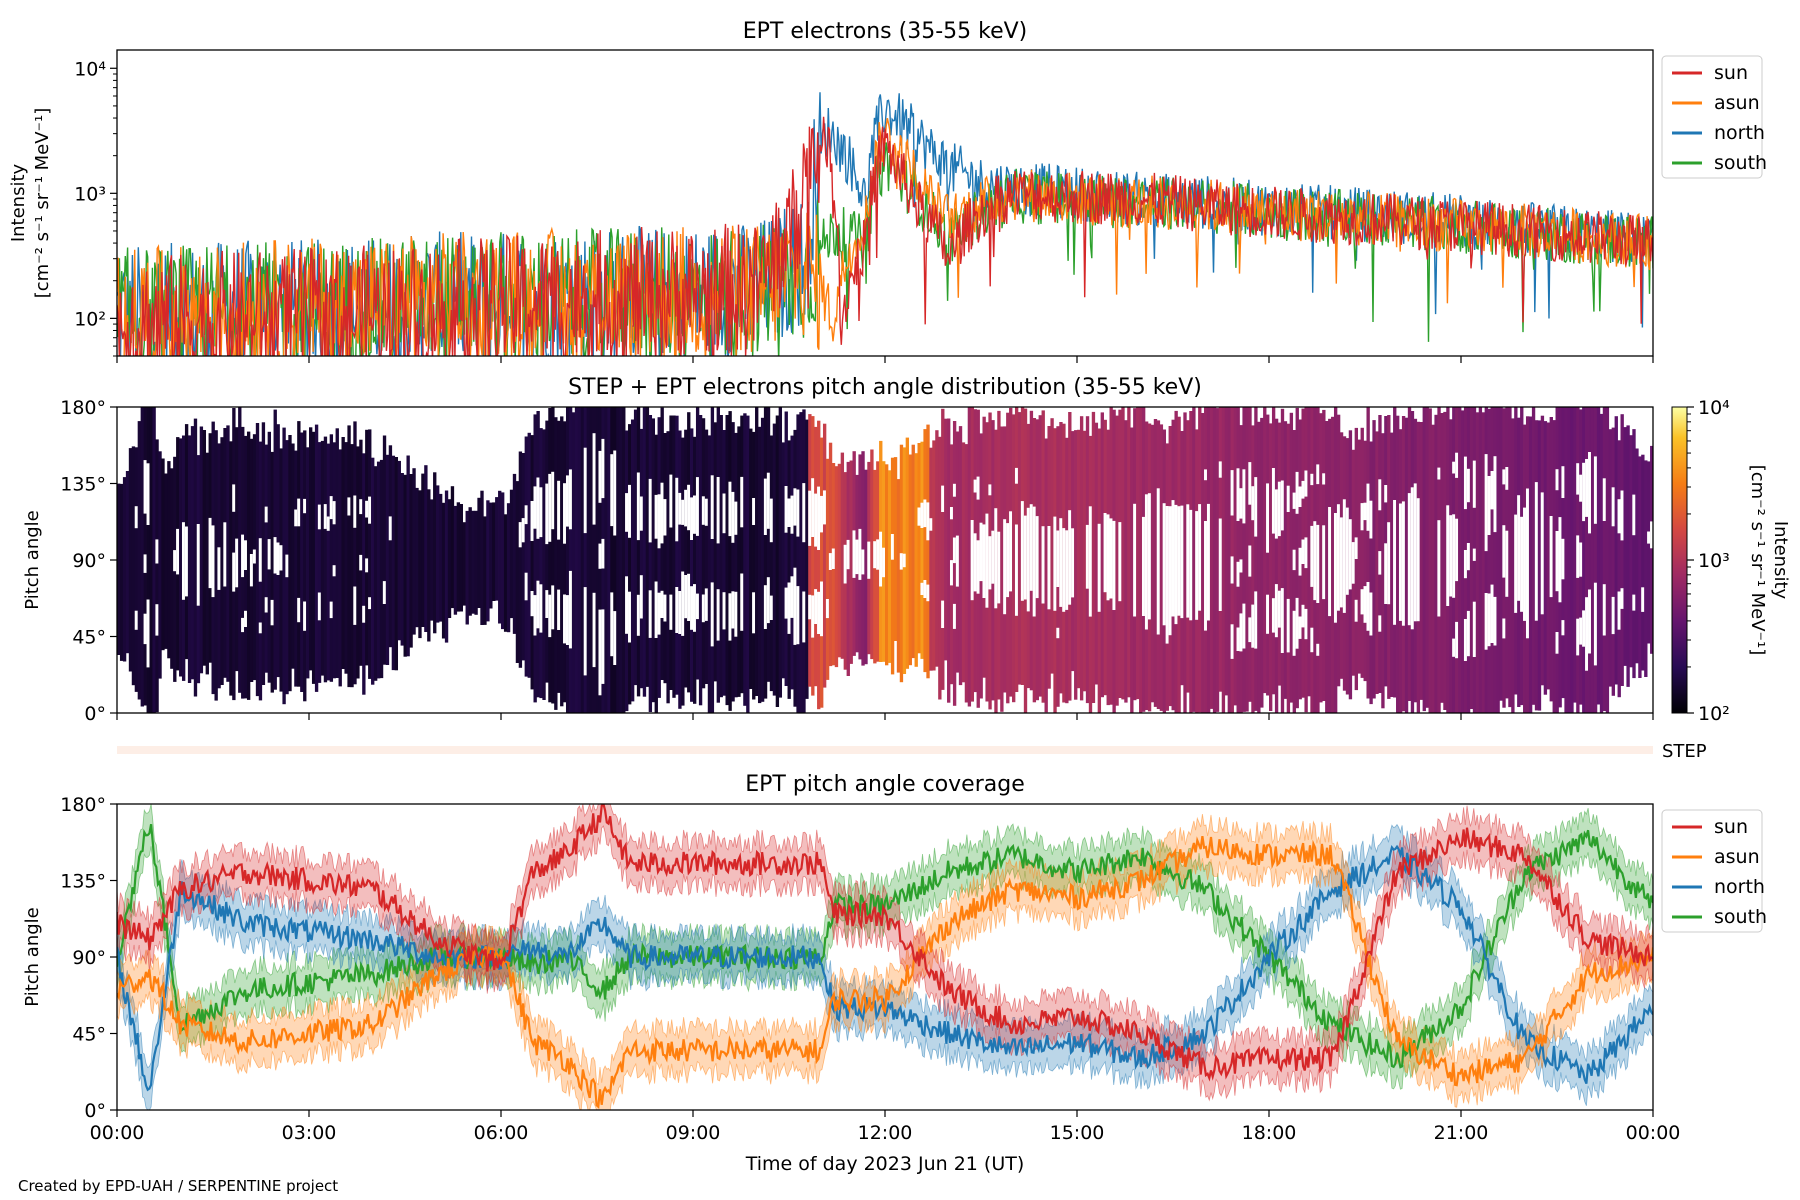 The width and height of the screenshot is (1800, 1200). Describe the element at coordinates (1739, 887) in the screenshot. I see `legend-label-north: north` at that location.